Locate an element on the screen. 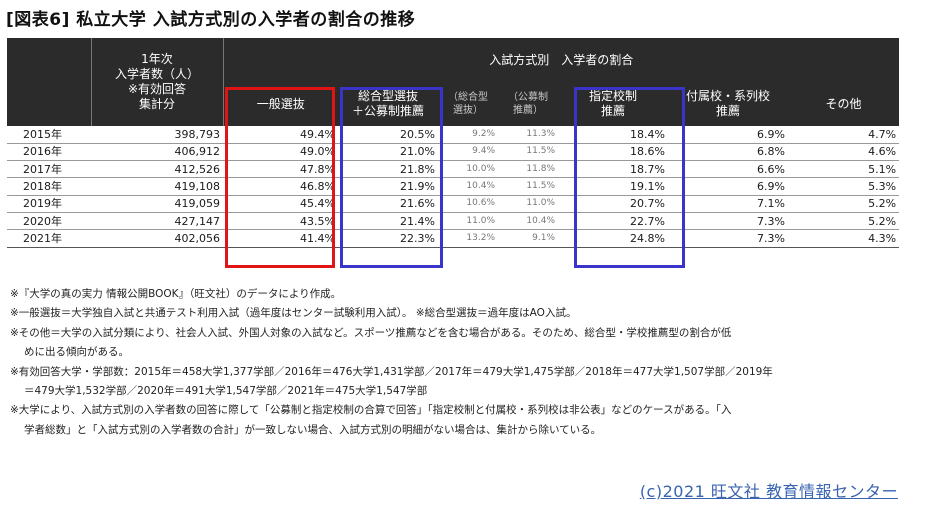  public-recommendation-header: （公募制 推薦） is located at coordinates (528, 104).